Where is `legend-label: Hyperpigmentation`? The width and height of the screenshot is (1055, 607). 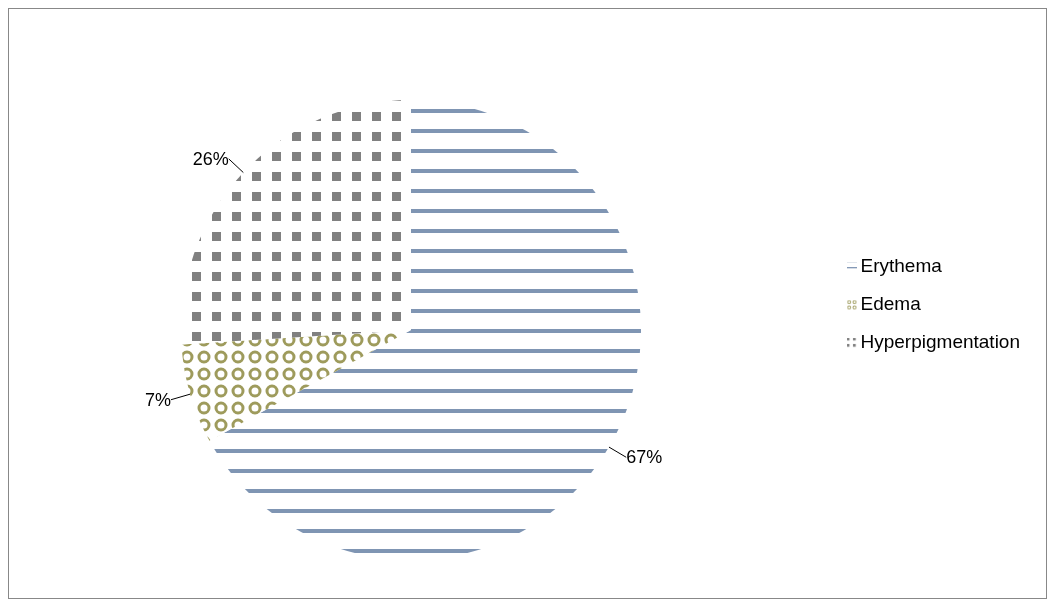 legend-label: Hyperpigmentation is located at coordinates (940, 341).